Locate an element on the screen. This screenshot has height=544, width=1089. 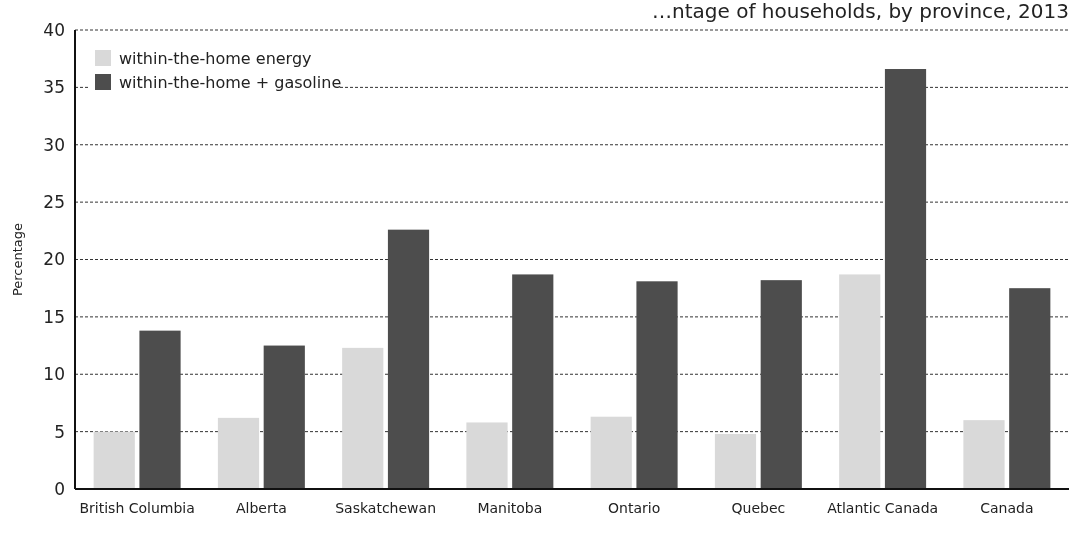
legend-label: within-the-home + gasoline is located at coordinates (230, 82).